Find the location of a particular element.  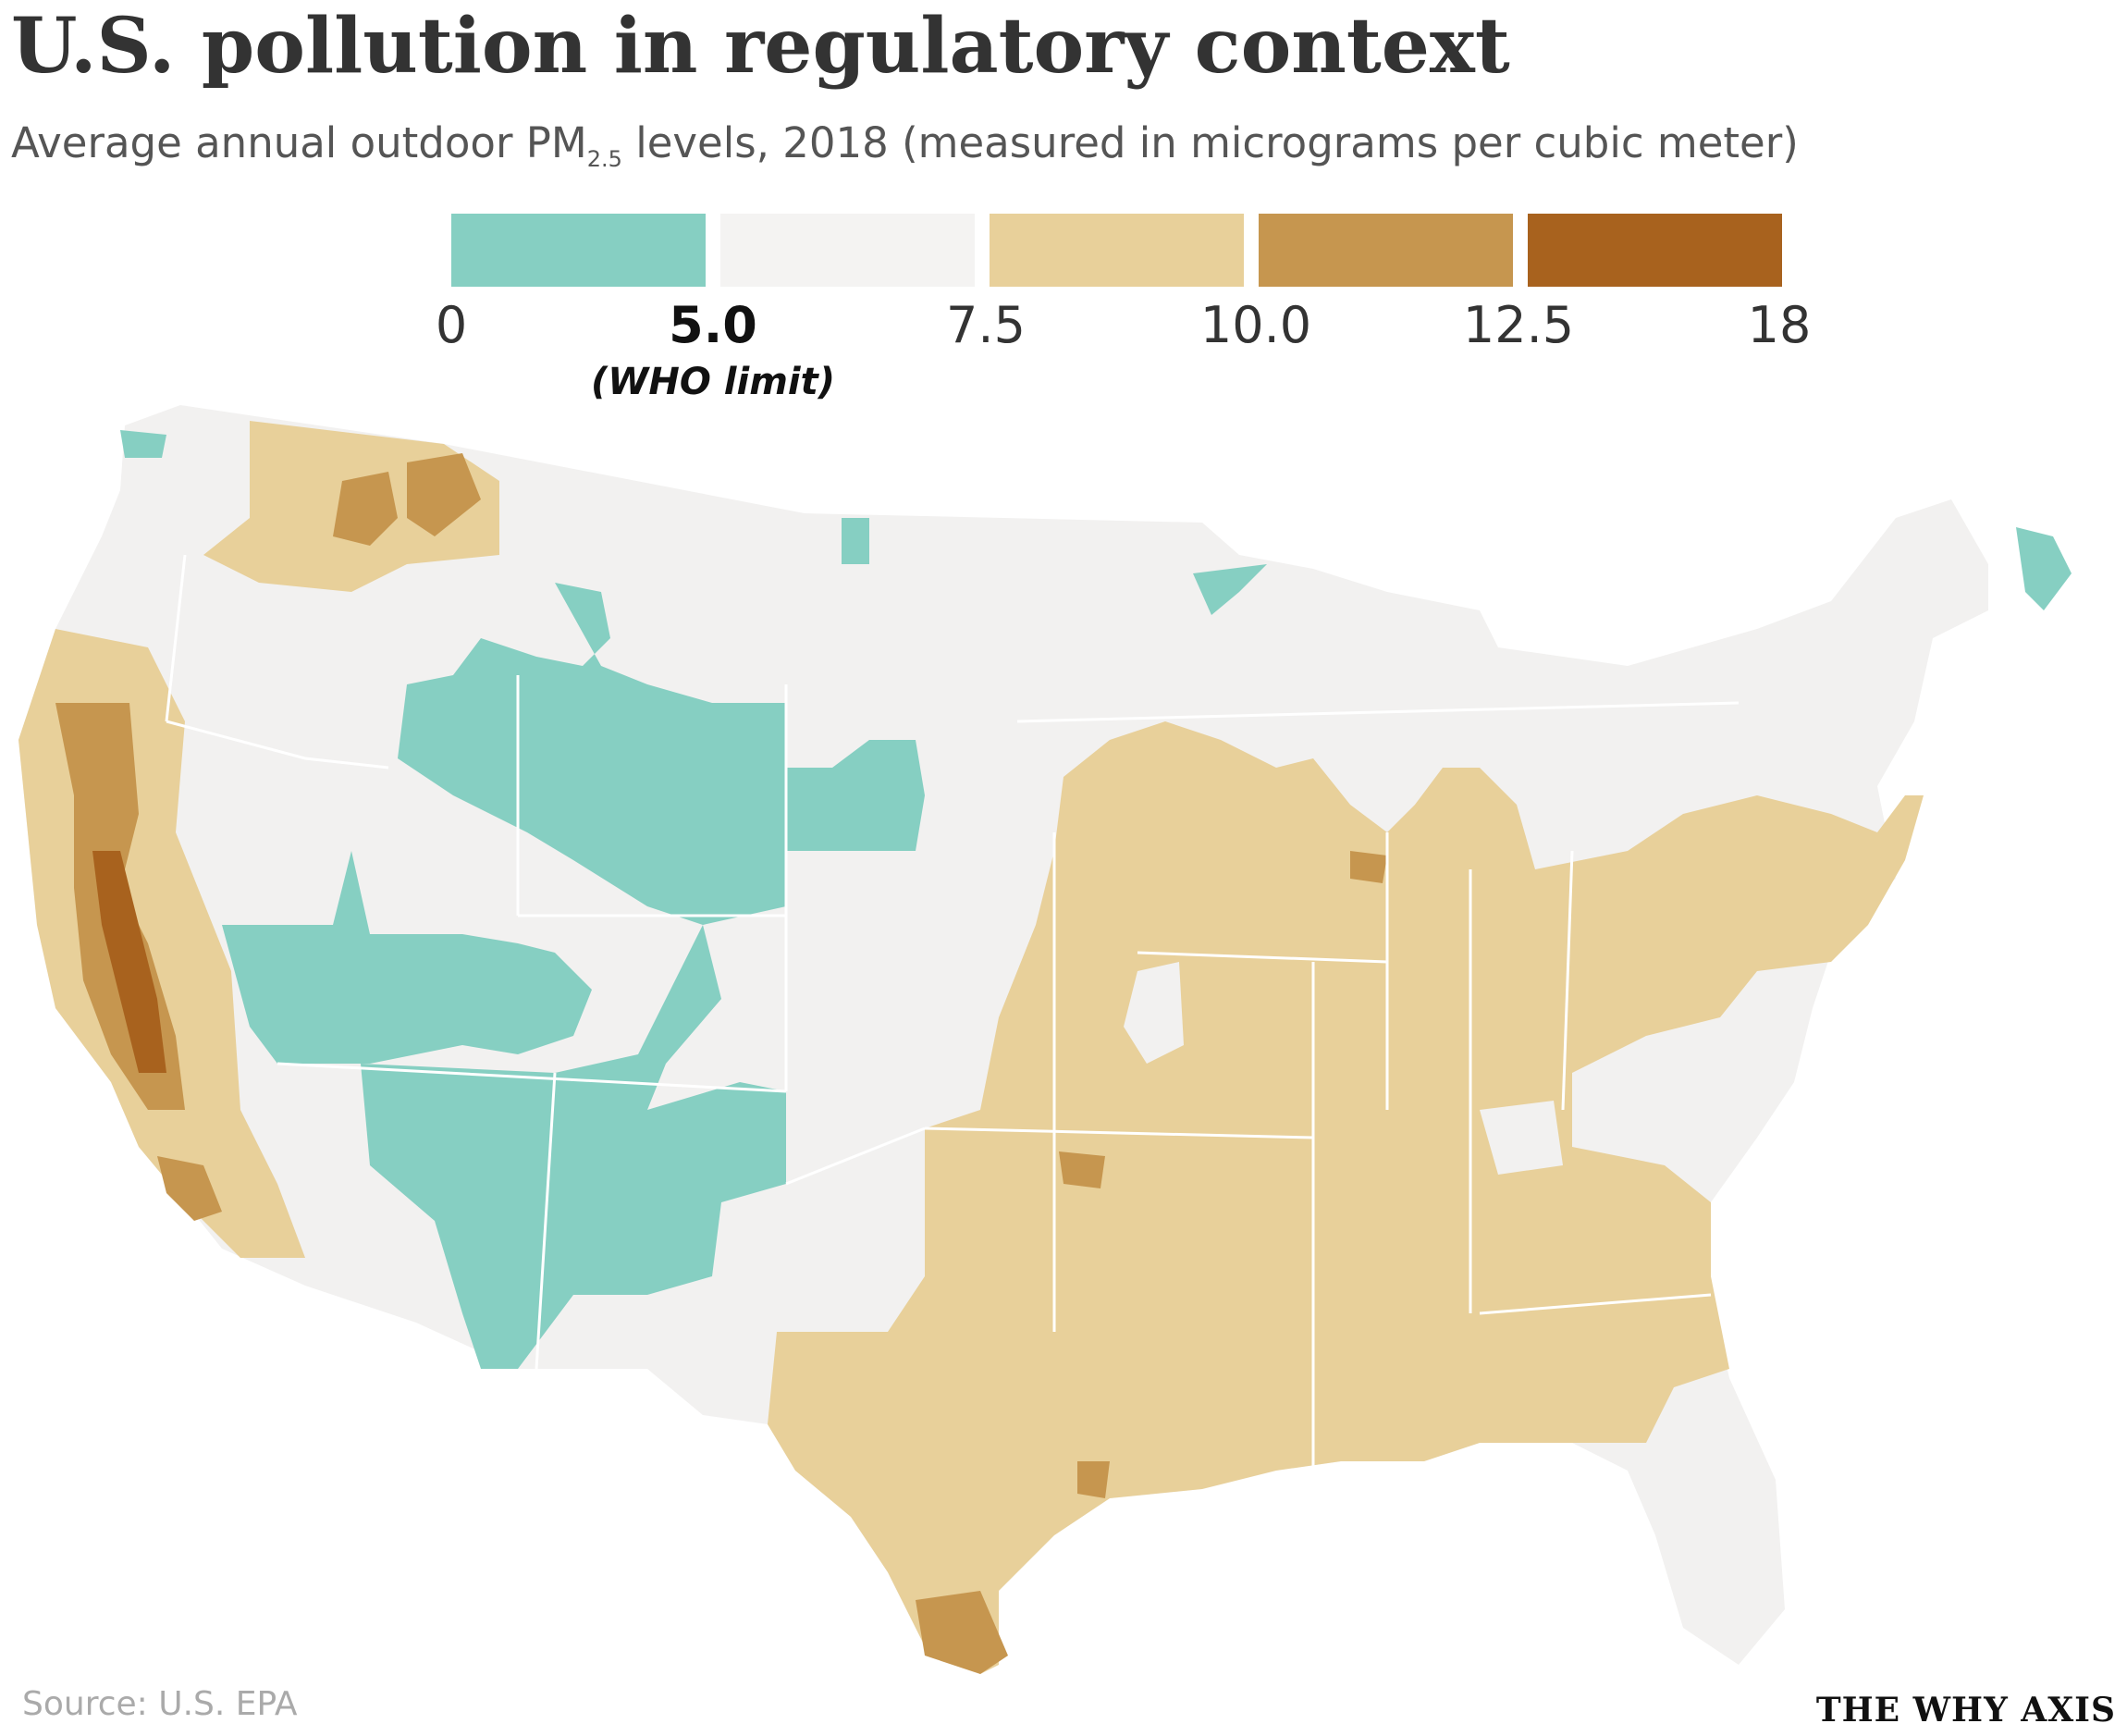

region-north-dakota-spot is located at coordinates (856, 541).